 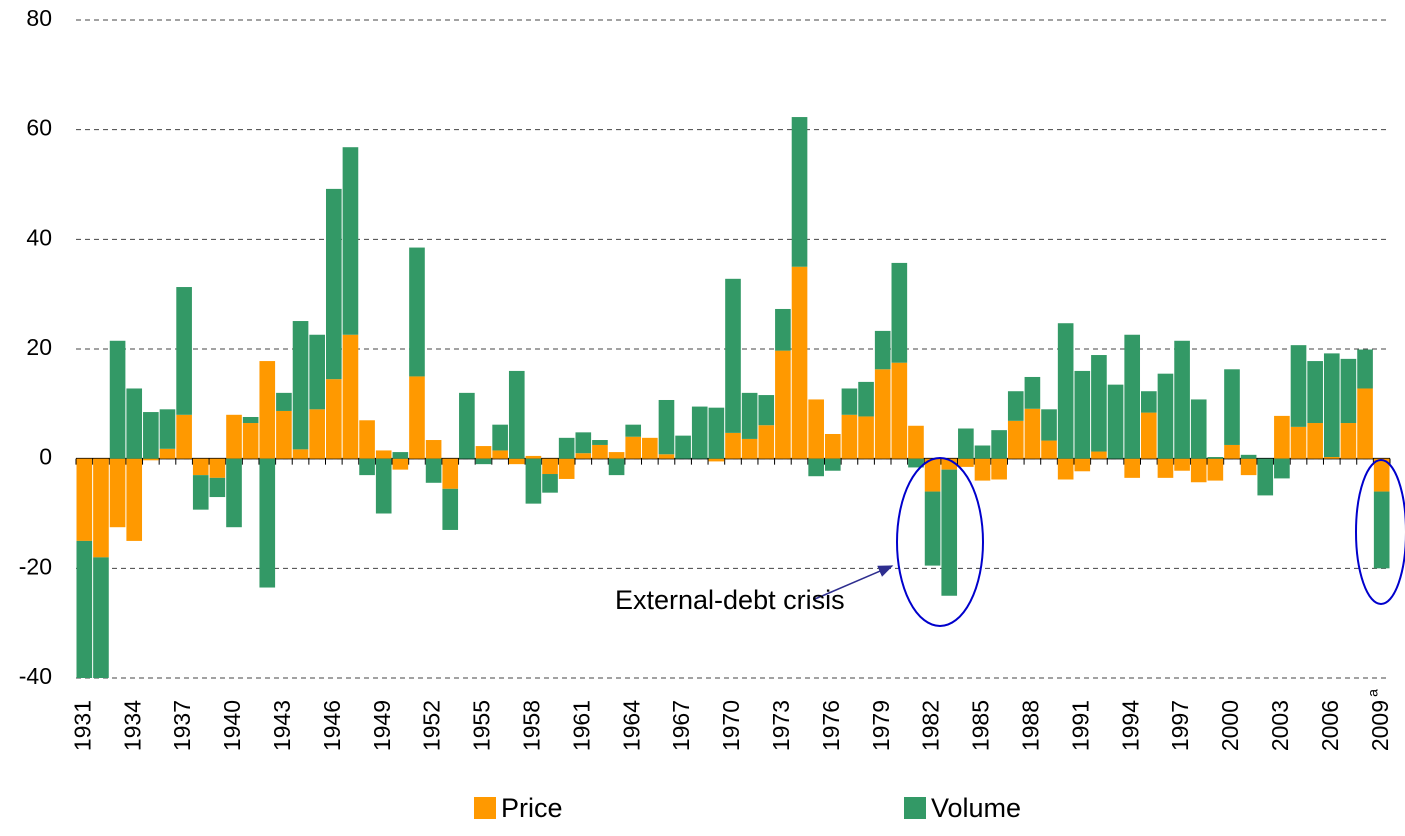 What do you see at coordinates (82, 725) in the screenshot?
I see `x-tick-label: 1931` at bounding box center [82, 725].